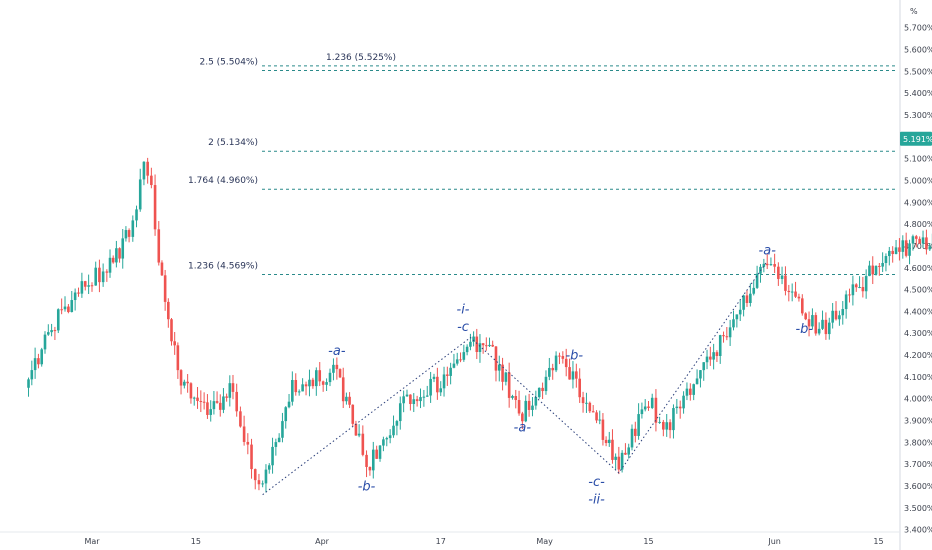  I want to click on y-tick-label: 4.100%, so click(918, 377).